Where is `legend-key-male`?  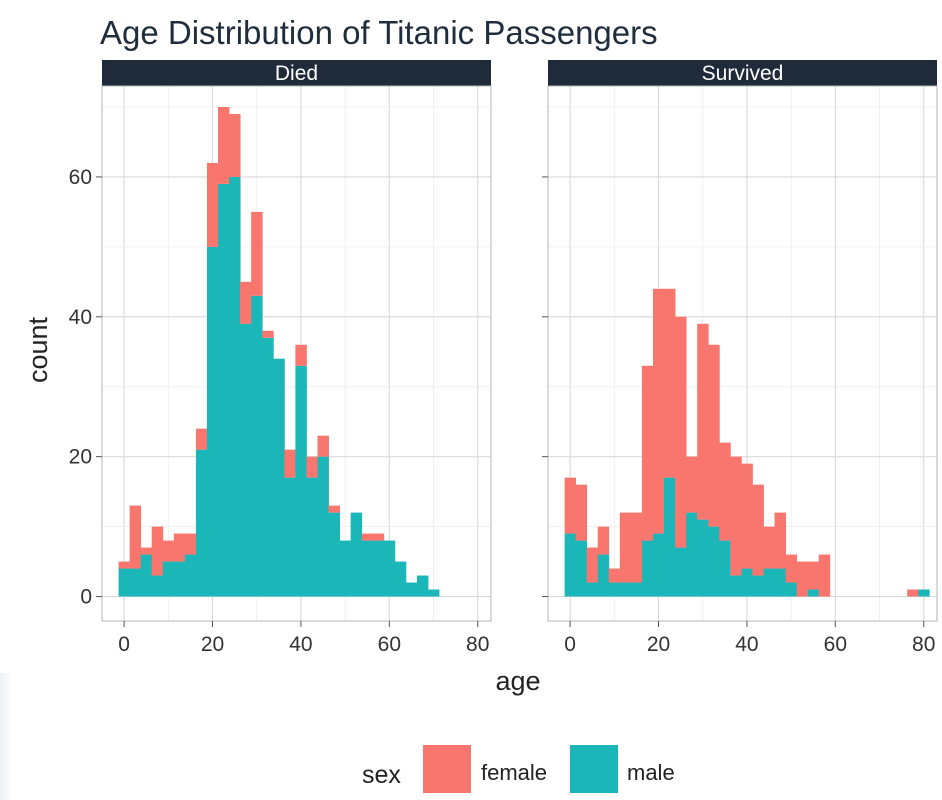 legend-key-male is located at coordinates (594, 769).